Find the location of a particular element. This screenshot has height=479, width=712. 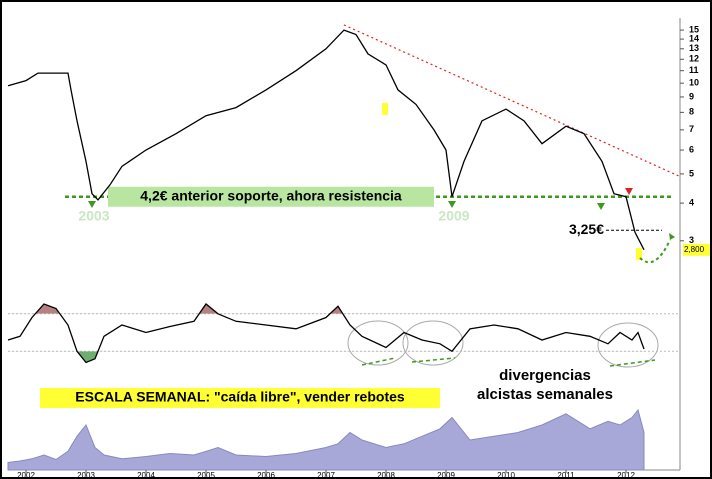

support-label: 4,2€ anterior soporte, ahora resistencia is located at coordinates (271, 195).